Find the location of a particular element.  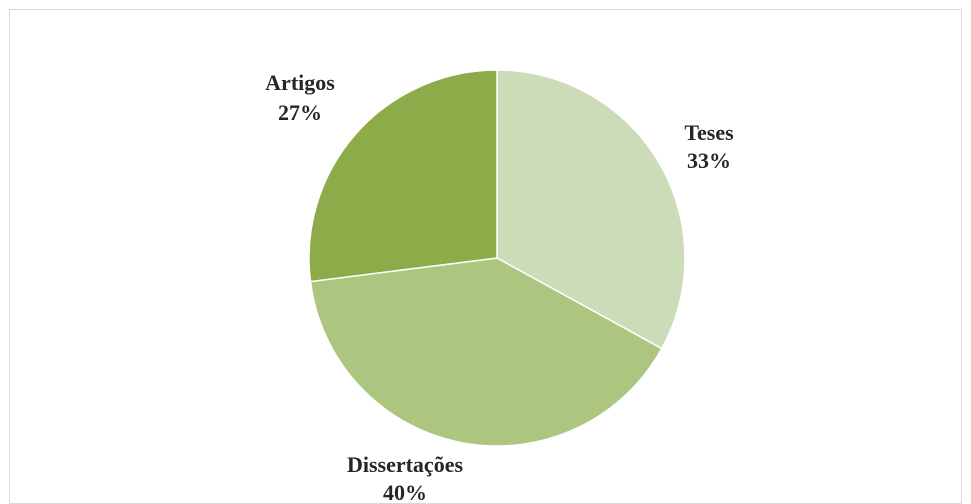

slice-percent-label: 33% is located at coordinates (709, 160).